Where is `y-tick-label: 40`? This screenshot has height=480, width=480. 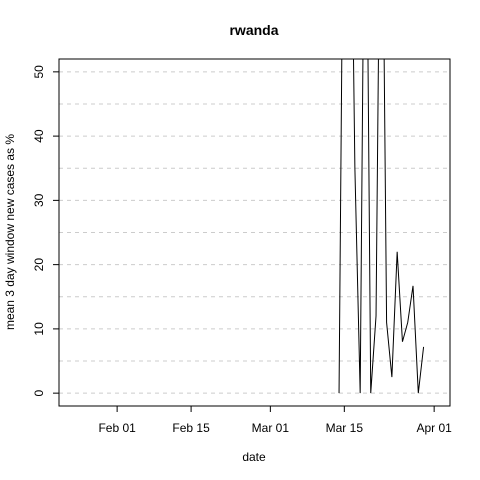 y-tick-label: 40 is located at coordinates (39, 136).